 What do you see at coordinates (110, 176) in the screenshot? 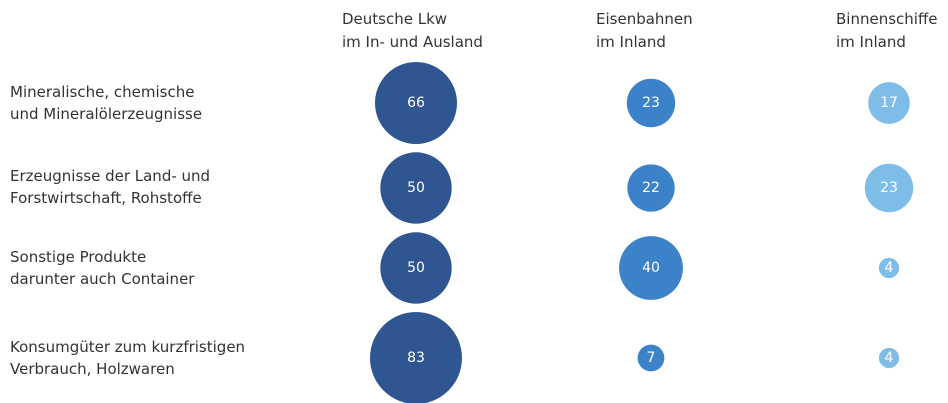
I see `row-label-line: Erzeugnisse der Land- und` at bounding box center [110, 176].